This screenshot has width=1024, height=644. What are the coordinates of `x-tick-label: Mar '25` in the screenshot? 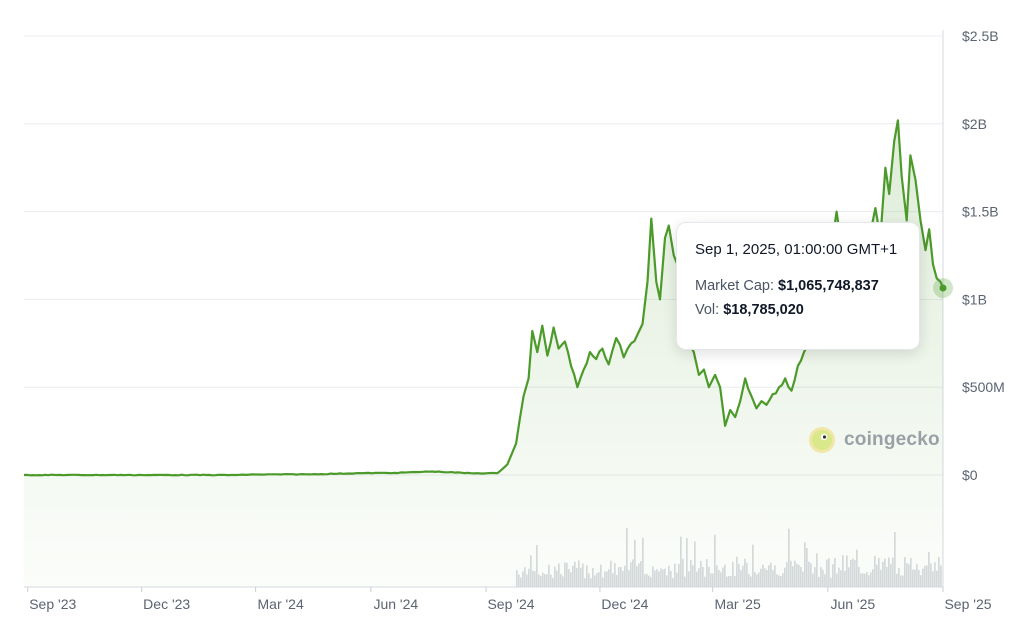 It's located at (737, 604).